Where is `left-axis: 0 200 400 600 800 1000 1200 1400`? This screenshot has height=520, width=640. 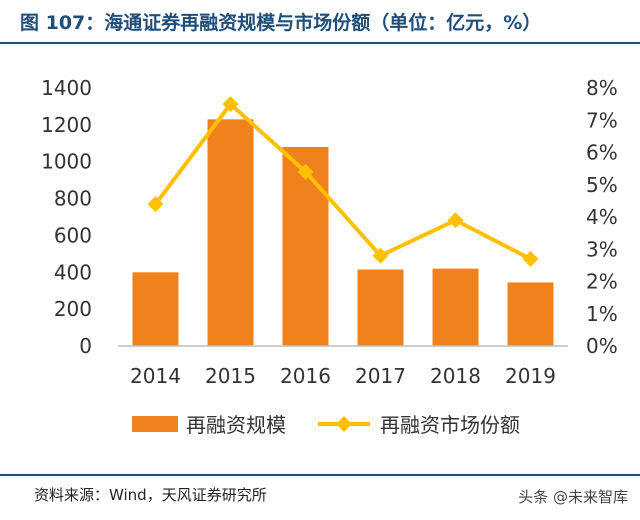 left-axis: 0 200 400 600 800 1000 1200 1400 is located at coordinates (66, 217).